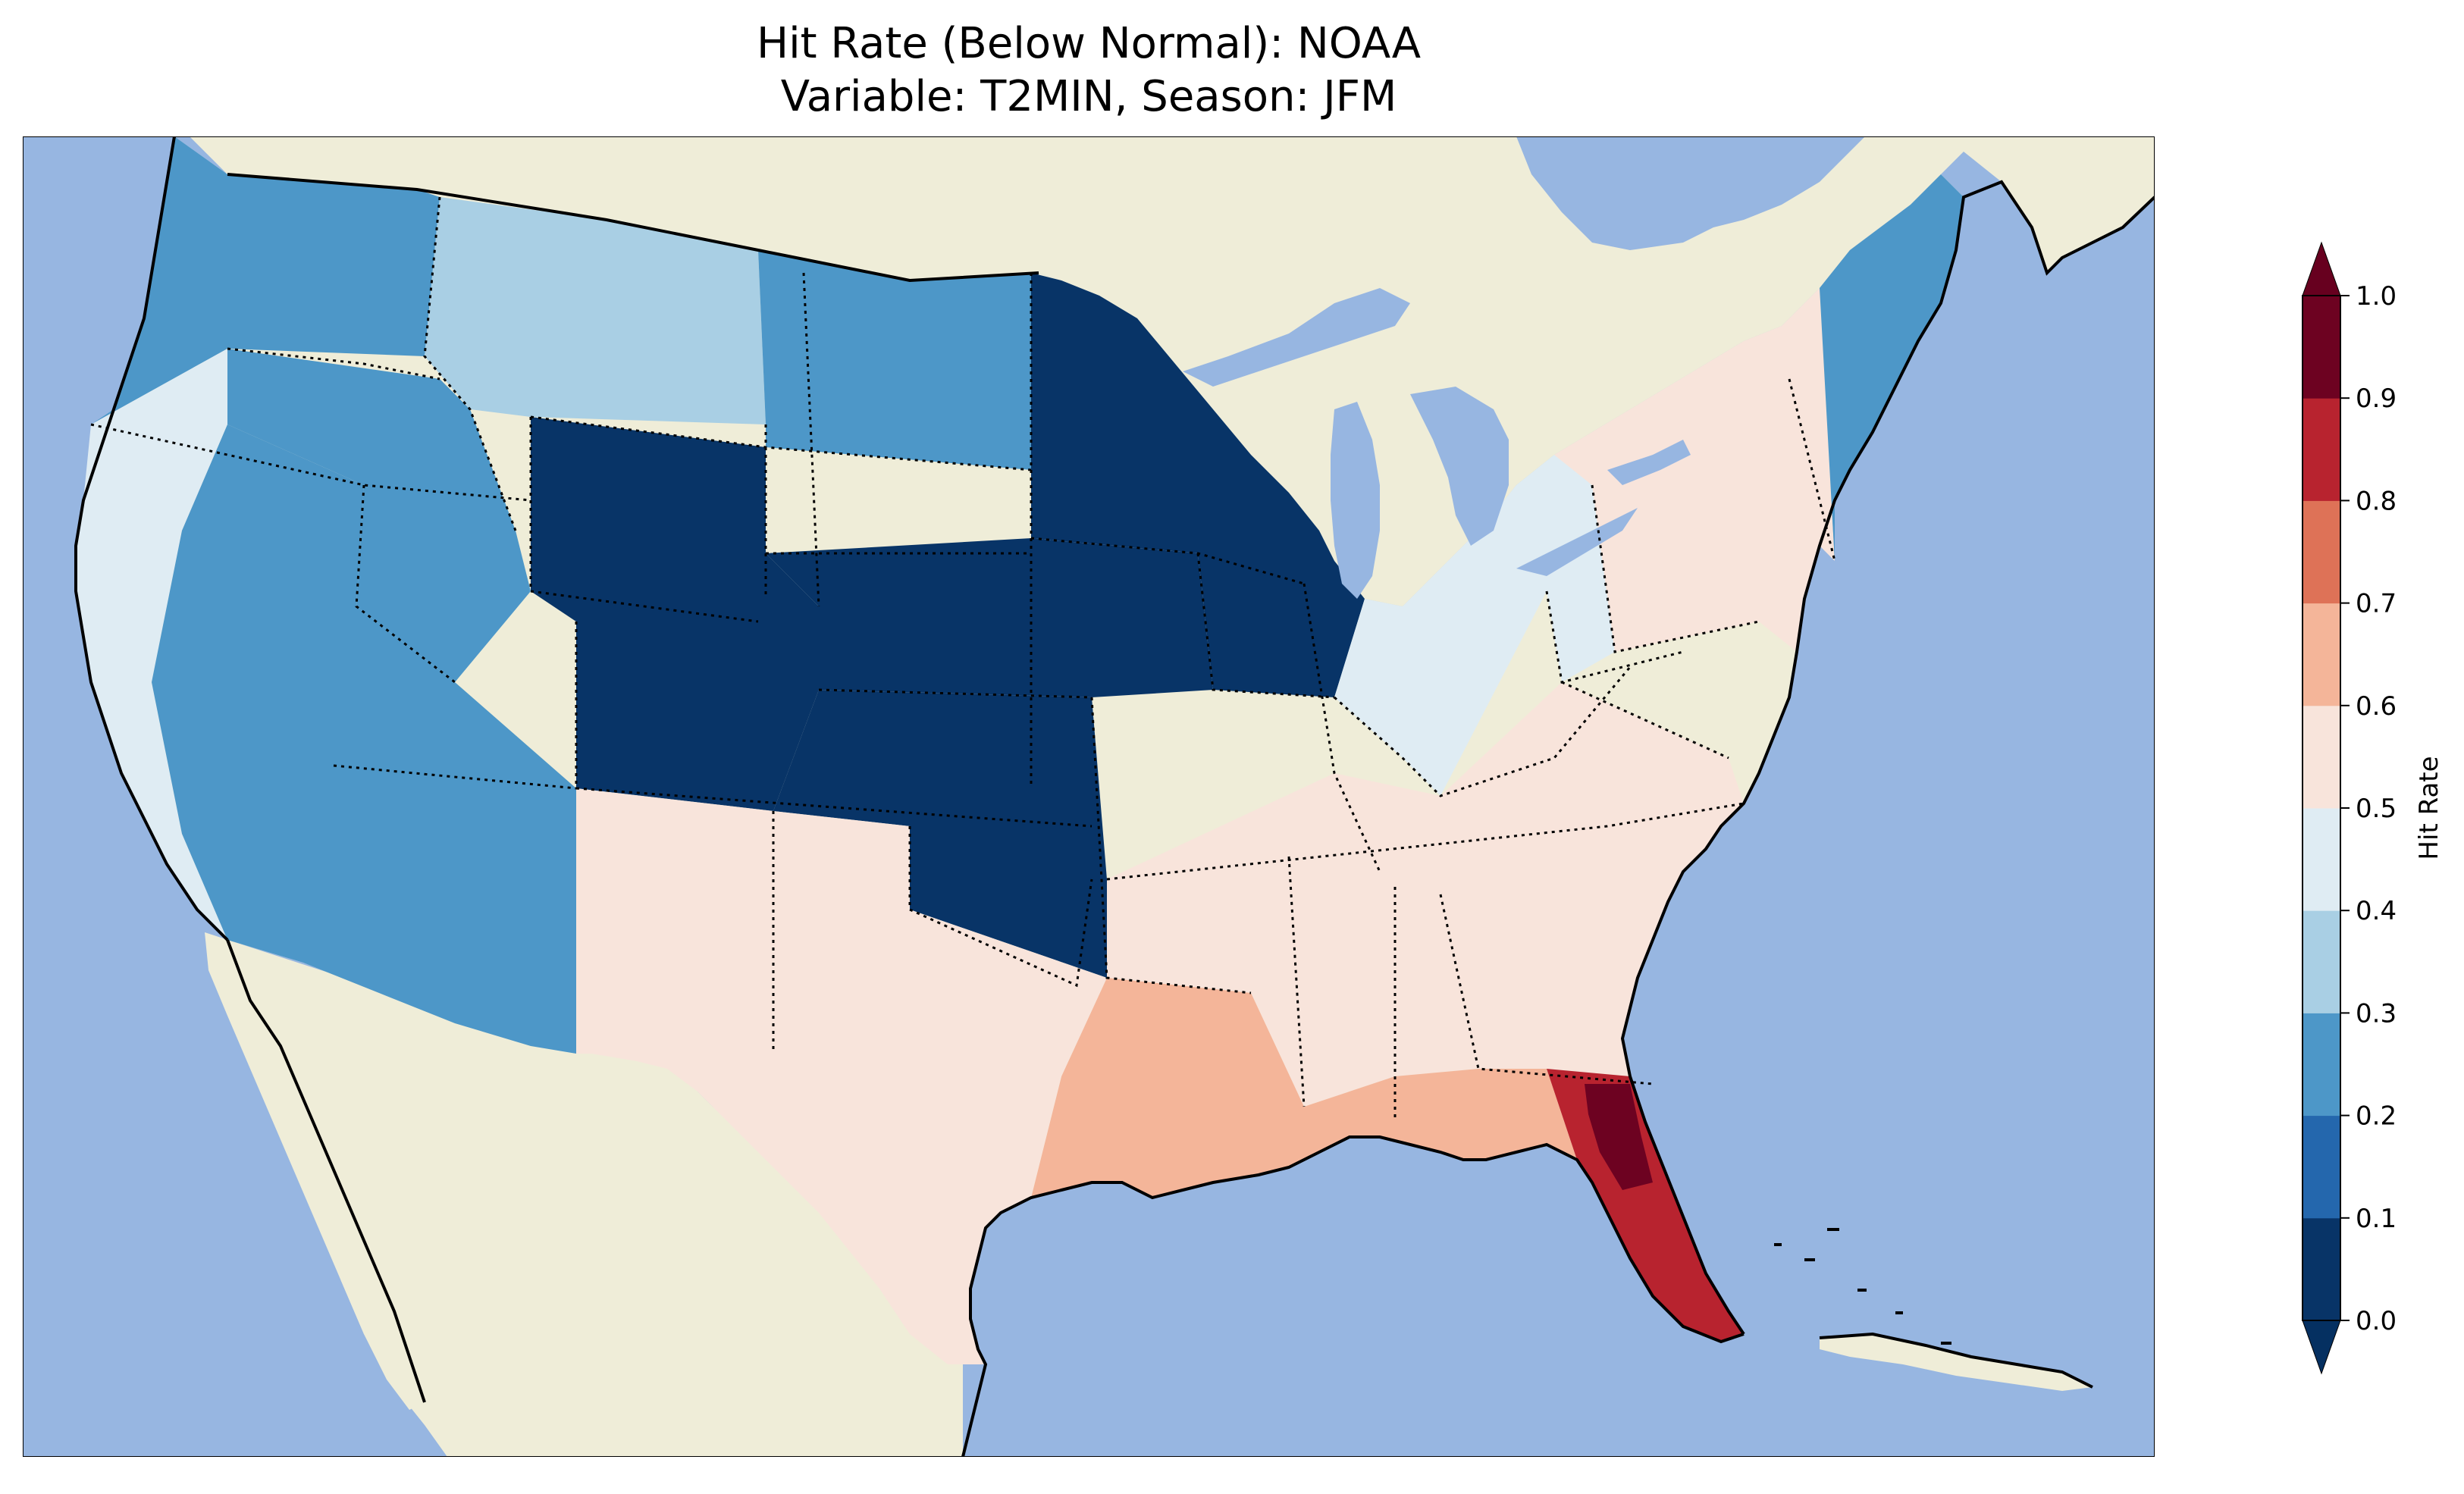 The height and width of the screenshot is (1494, 2464). I want to click on heatmap-region-upper-midwest, so click(1198, 485).